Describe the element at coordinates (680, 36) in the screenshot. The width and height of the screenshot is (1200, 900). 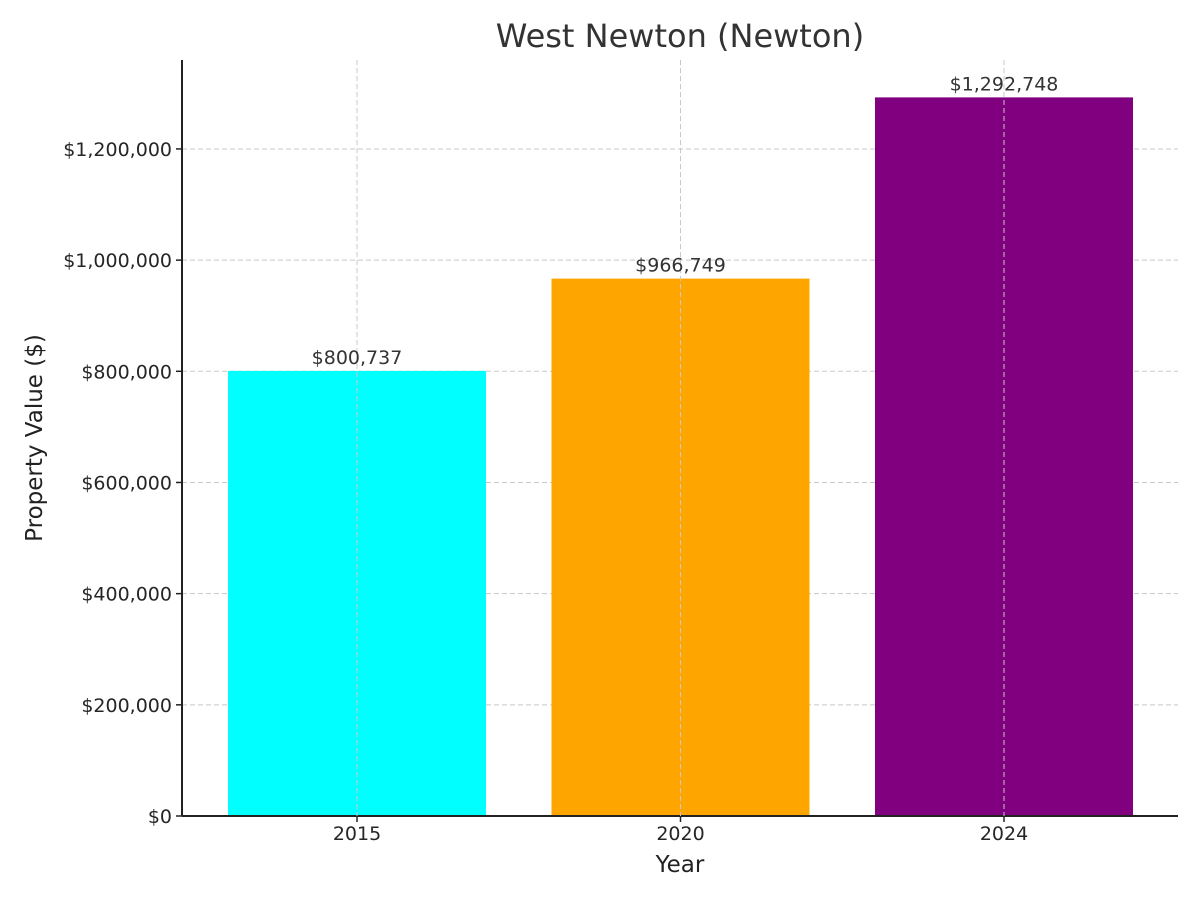
I see `chart-title: West Newton (Newton)` at that location.